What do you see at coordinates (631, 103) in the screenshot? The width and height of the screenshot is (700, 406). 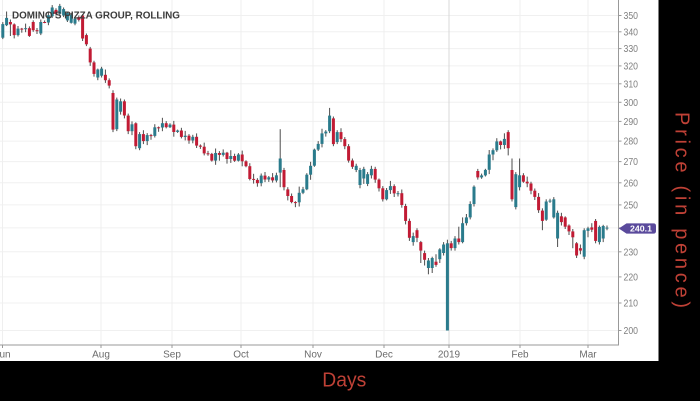 I see `svg-text: 300` at bounding box center [631, 103].